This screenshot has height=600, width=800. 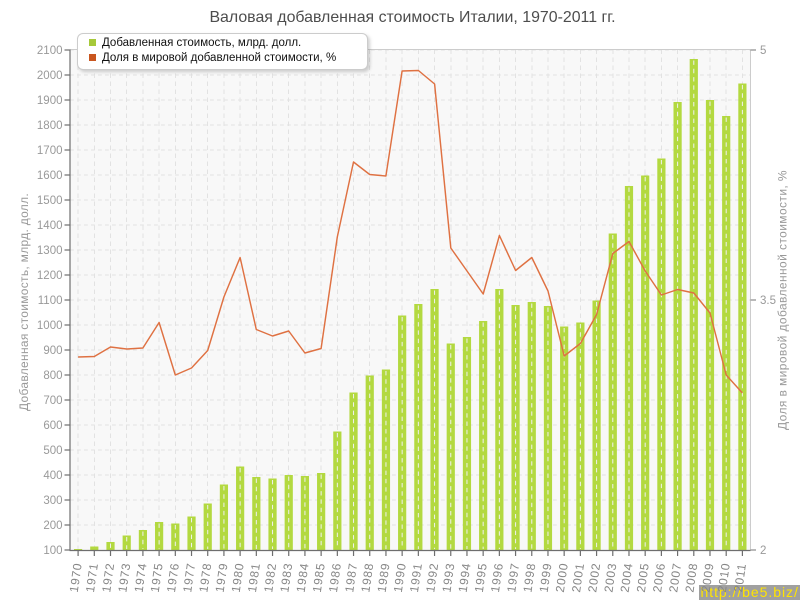 What do you see at coordinates (594, 578) in the screenshot?
I see `svg-text: 2002` at bounding box center [594, 578].